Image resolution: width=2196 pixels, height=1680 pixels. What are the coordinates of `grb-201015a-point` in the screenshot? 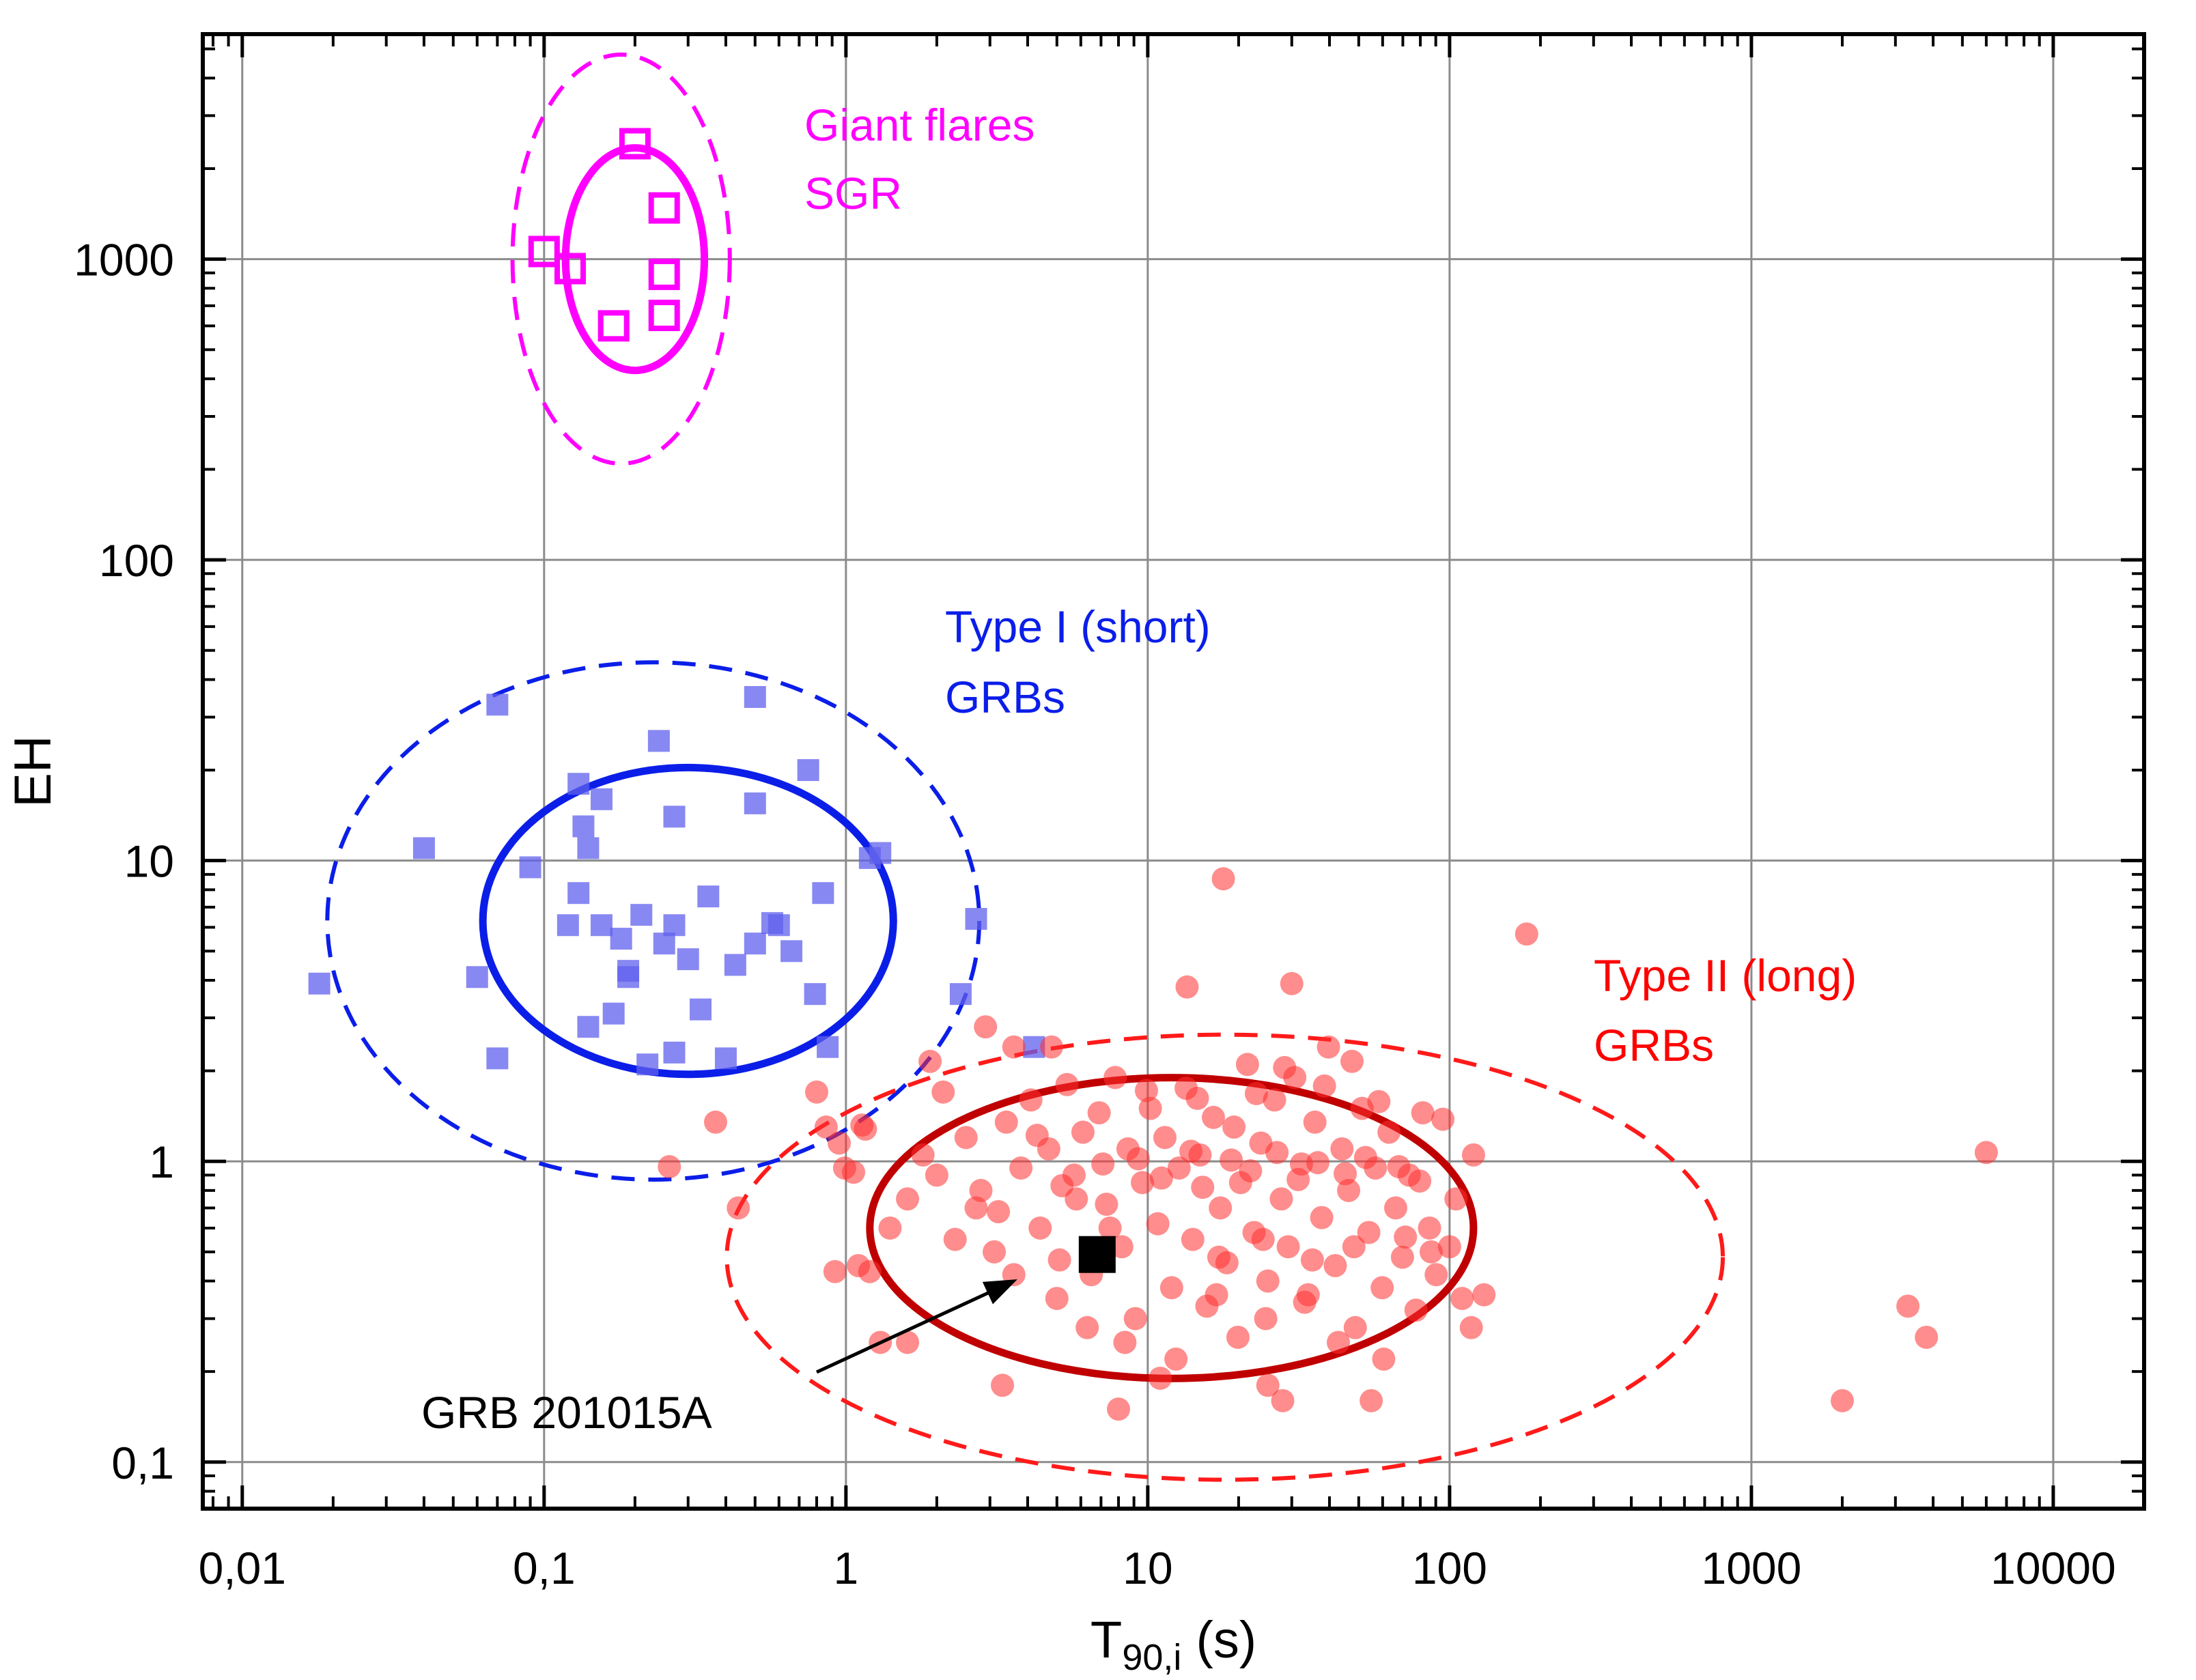 It's located at (1097, 1254).